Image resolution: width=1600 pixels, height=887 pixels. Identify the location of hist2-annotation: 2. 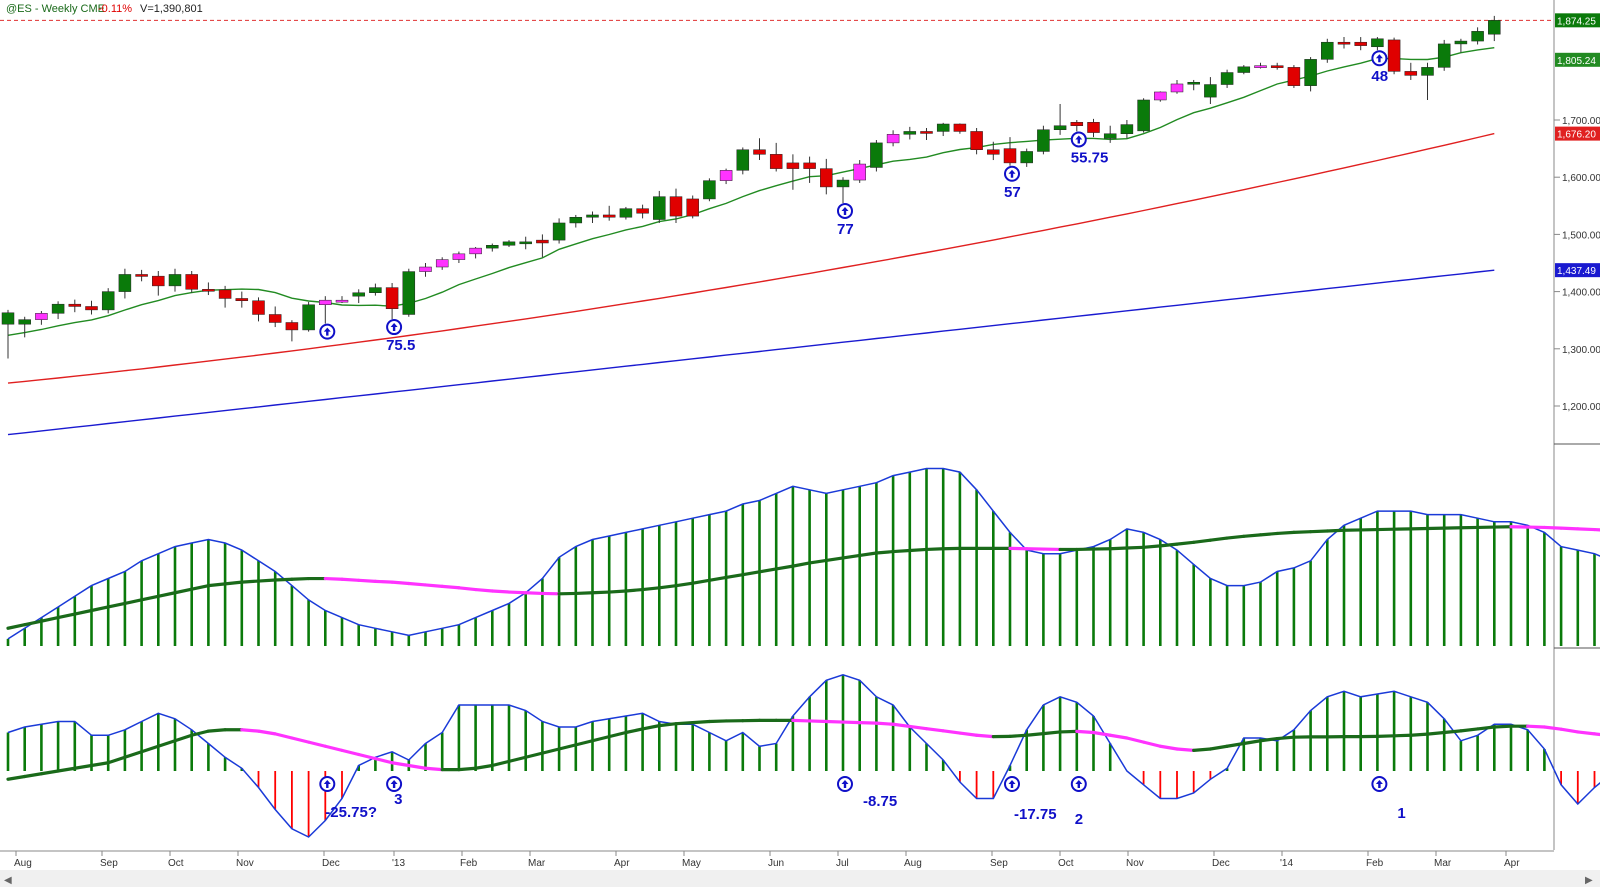
(1079, 819).